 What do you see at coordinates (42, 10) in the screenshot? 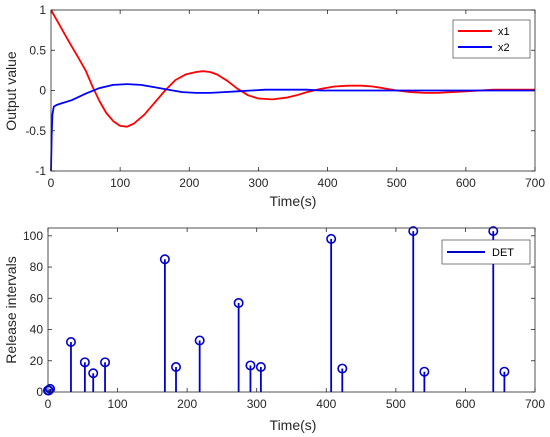
I see `top-y-tick-label: 1` at bounding box center [42, 10].